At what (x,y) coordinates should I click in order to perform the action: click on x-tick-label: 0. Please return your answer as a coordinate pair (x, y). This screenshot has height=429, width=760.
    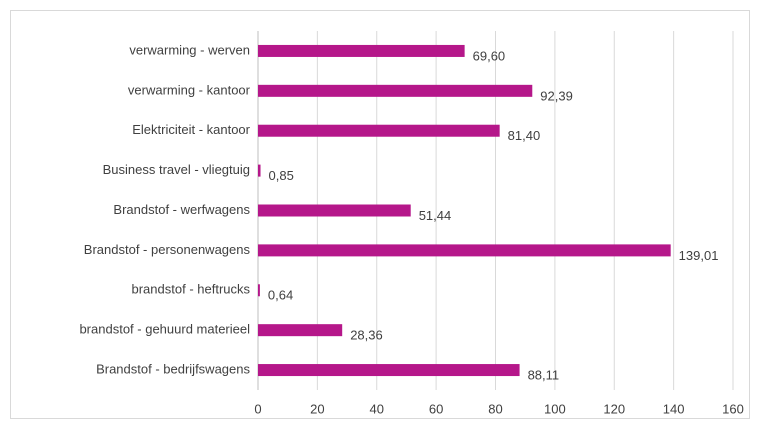
    Looking at the image, I should click on (257, 408).